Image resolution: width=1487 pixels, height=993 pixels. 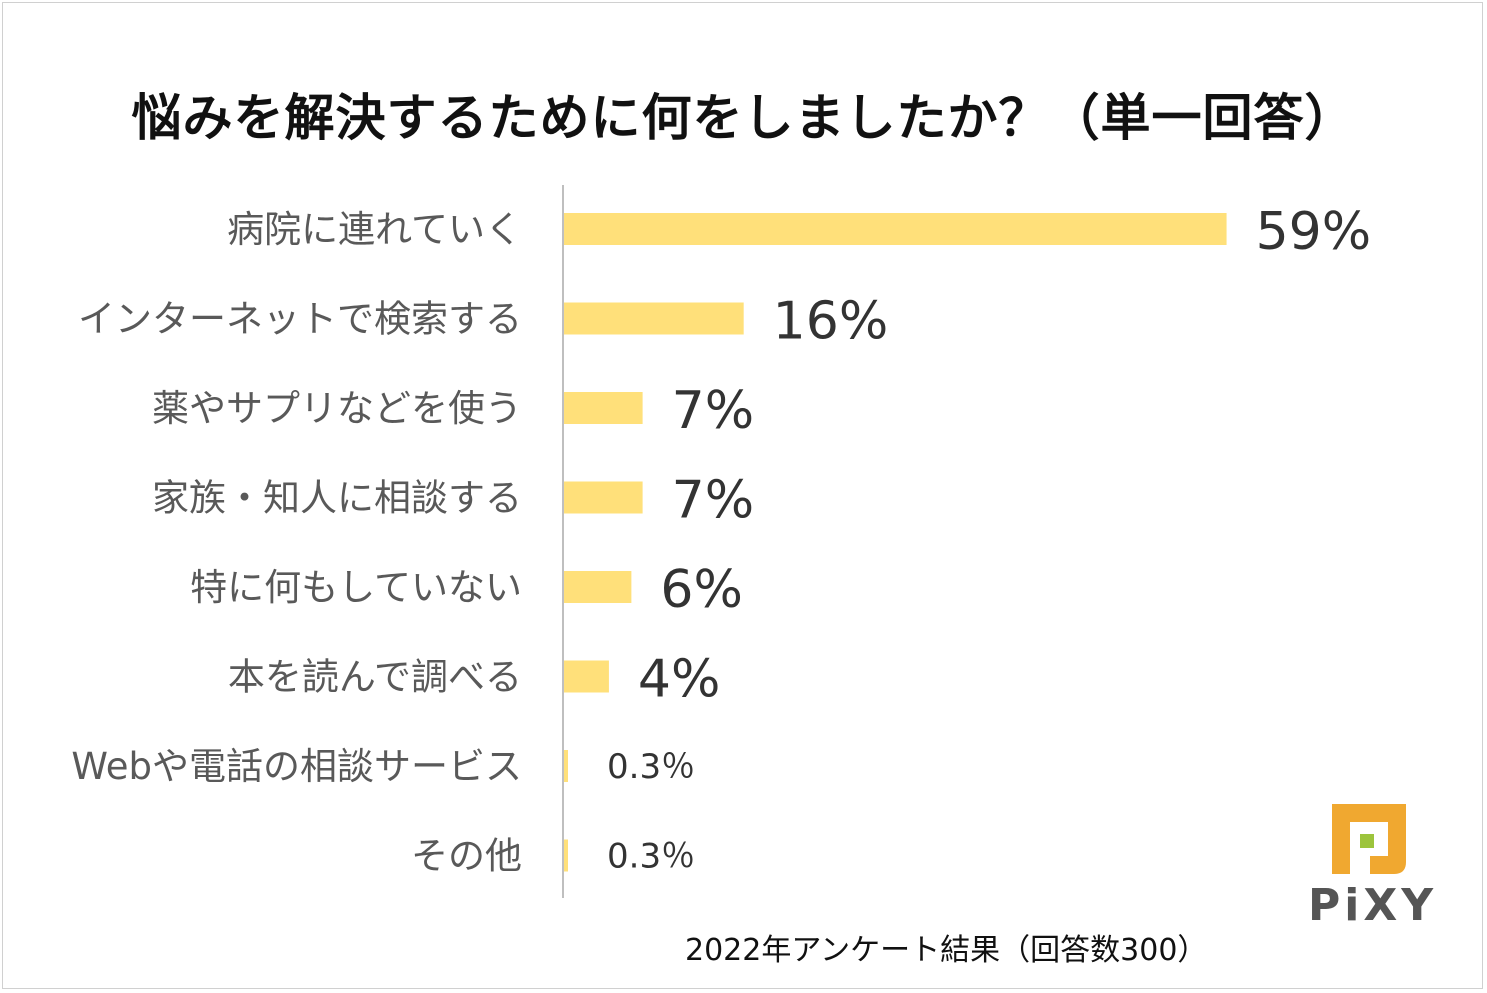 What do you see at coordinates (374, 229) in the screenshot?
I see `category-label: 病院に連れていく` at bounding box center [374, 229].